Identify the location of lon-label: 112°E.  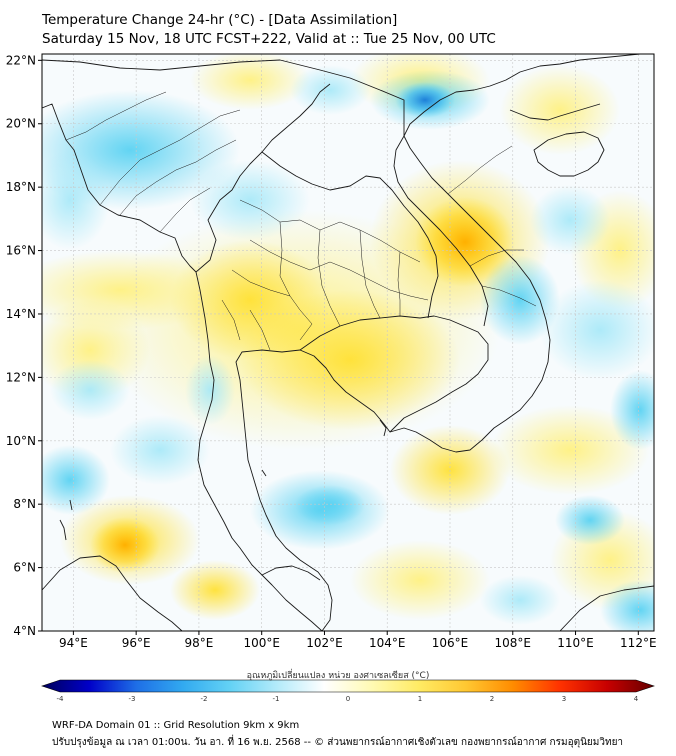
(638, 643).